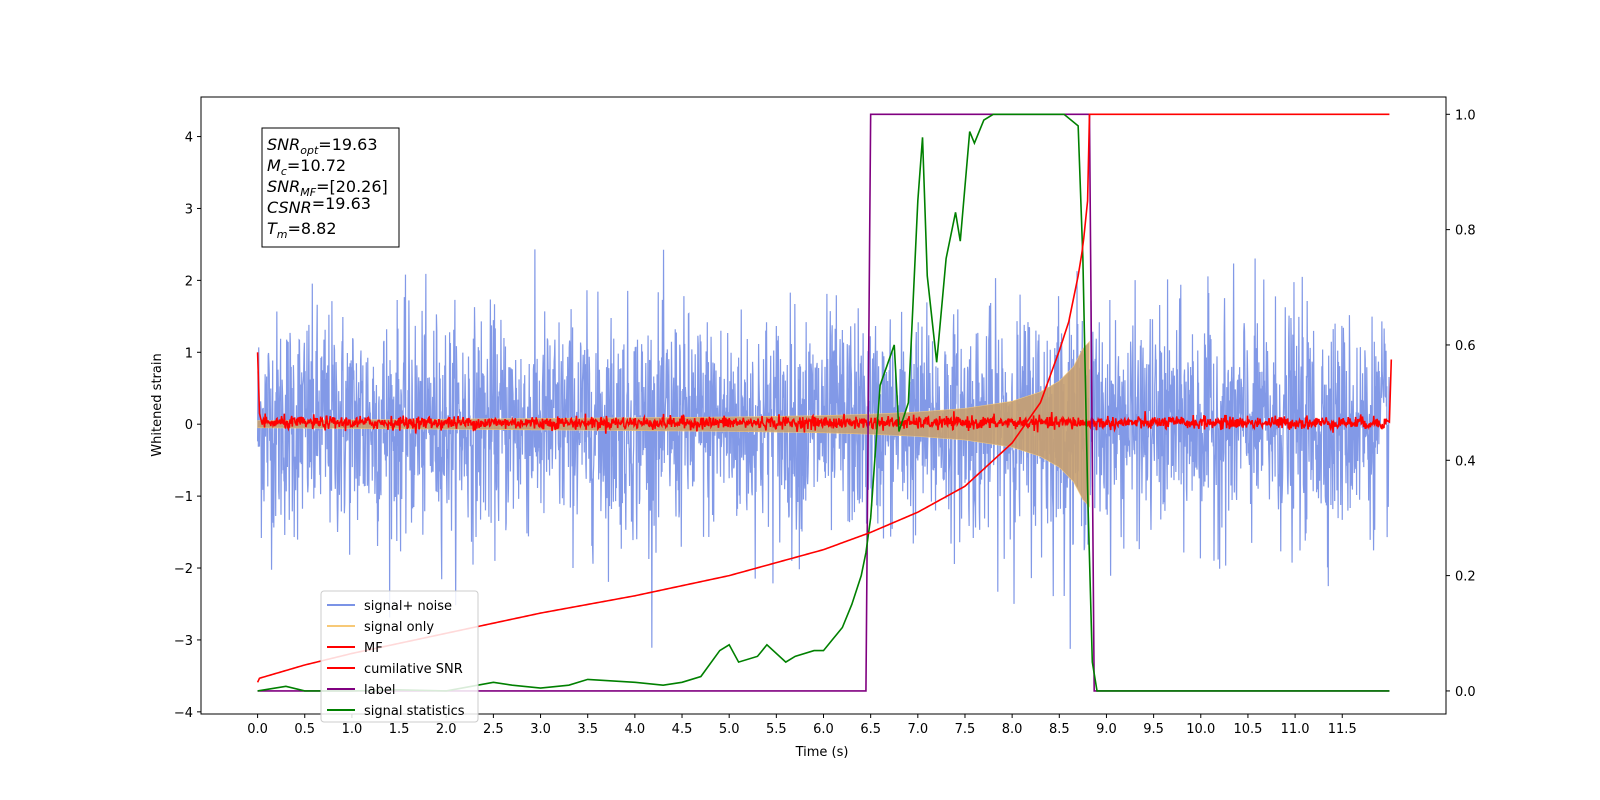  What do you see at coordinates (414, 711) in the screenshot?
I see `legend-label: signal statistics` at bounding box center [414, 711].